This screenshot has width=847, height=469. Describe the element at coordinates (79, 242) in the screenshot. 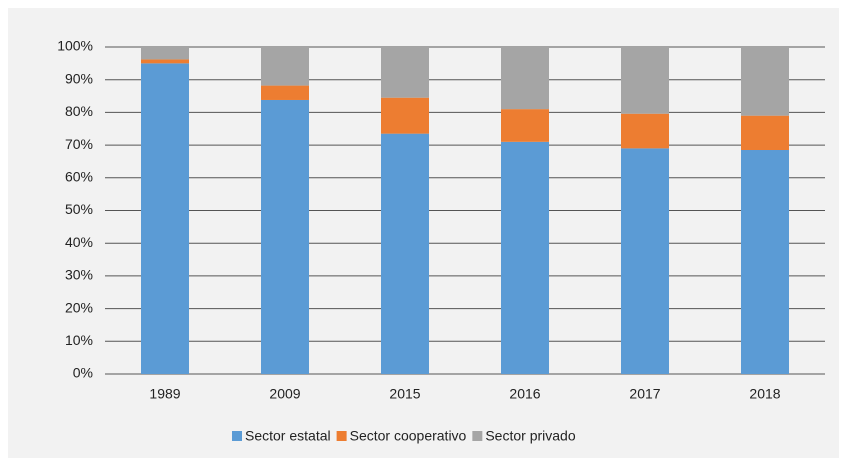

I see `y-tick-label: 40%` at that location.